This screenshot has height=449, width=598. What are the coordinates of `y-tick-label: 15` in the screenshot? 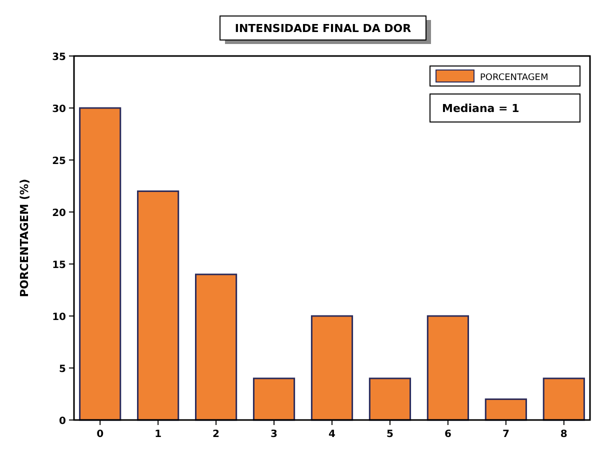 It's located at (59, 265).